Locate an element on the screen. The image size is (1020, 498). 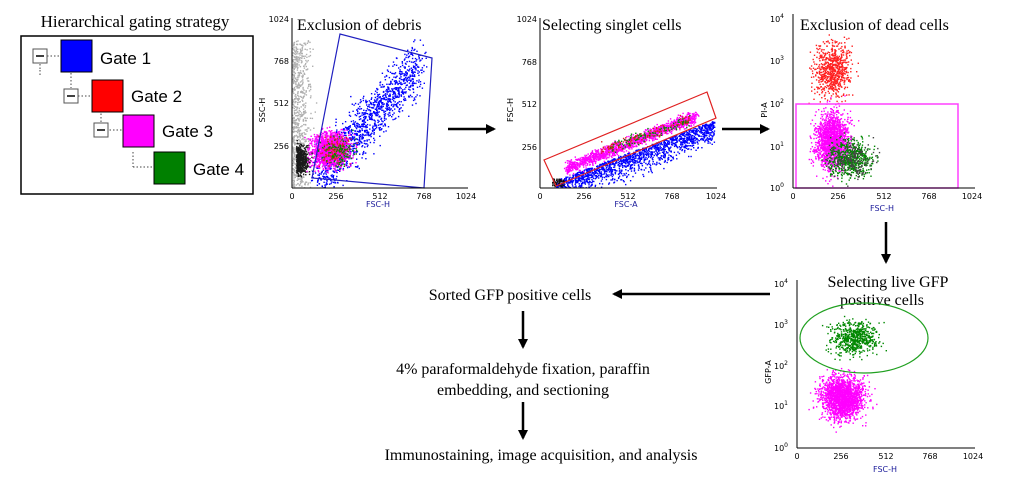
gfp-ytick-2: 10² is located at coordinates (781, 365).